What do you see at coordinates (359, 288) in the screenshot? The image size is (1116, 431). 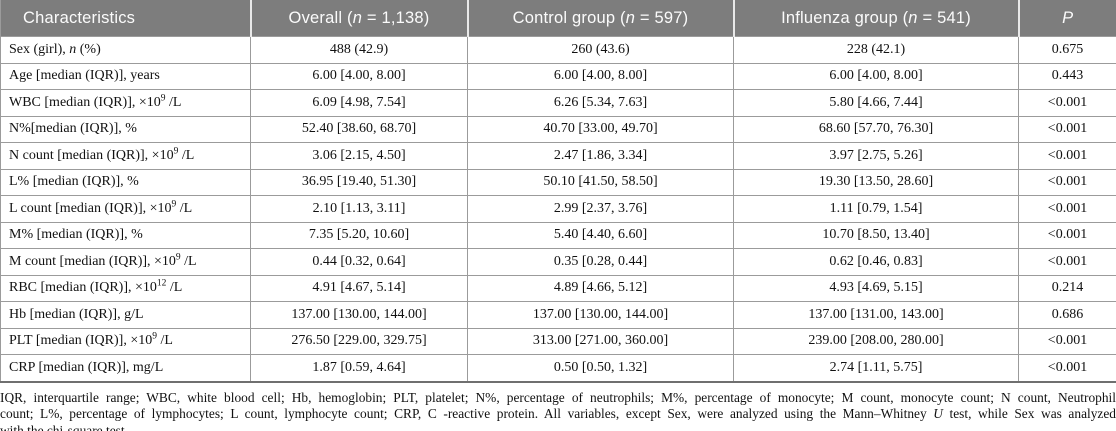 I see `overall-value-cell: 4.91 [4.67, 5.14]` at bounding box center [359, 288].